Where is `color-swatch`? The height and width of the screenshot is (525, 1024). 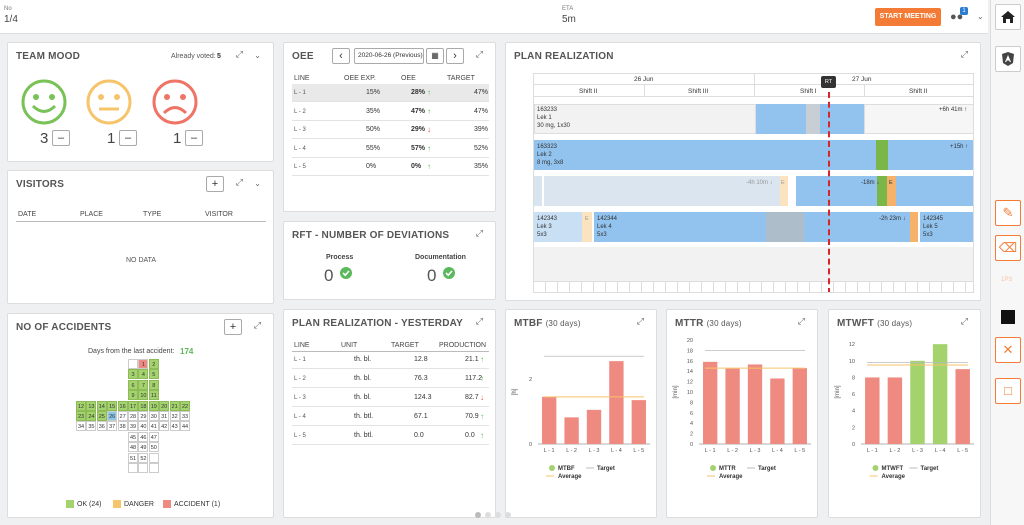
color-swatch is located at coordinates (1008, 317).